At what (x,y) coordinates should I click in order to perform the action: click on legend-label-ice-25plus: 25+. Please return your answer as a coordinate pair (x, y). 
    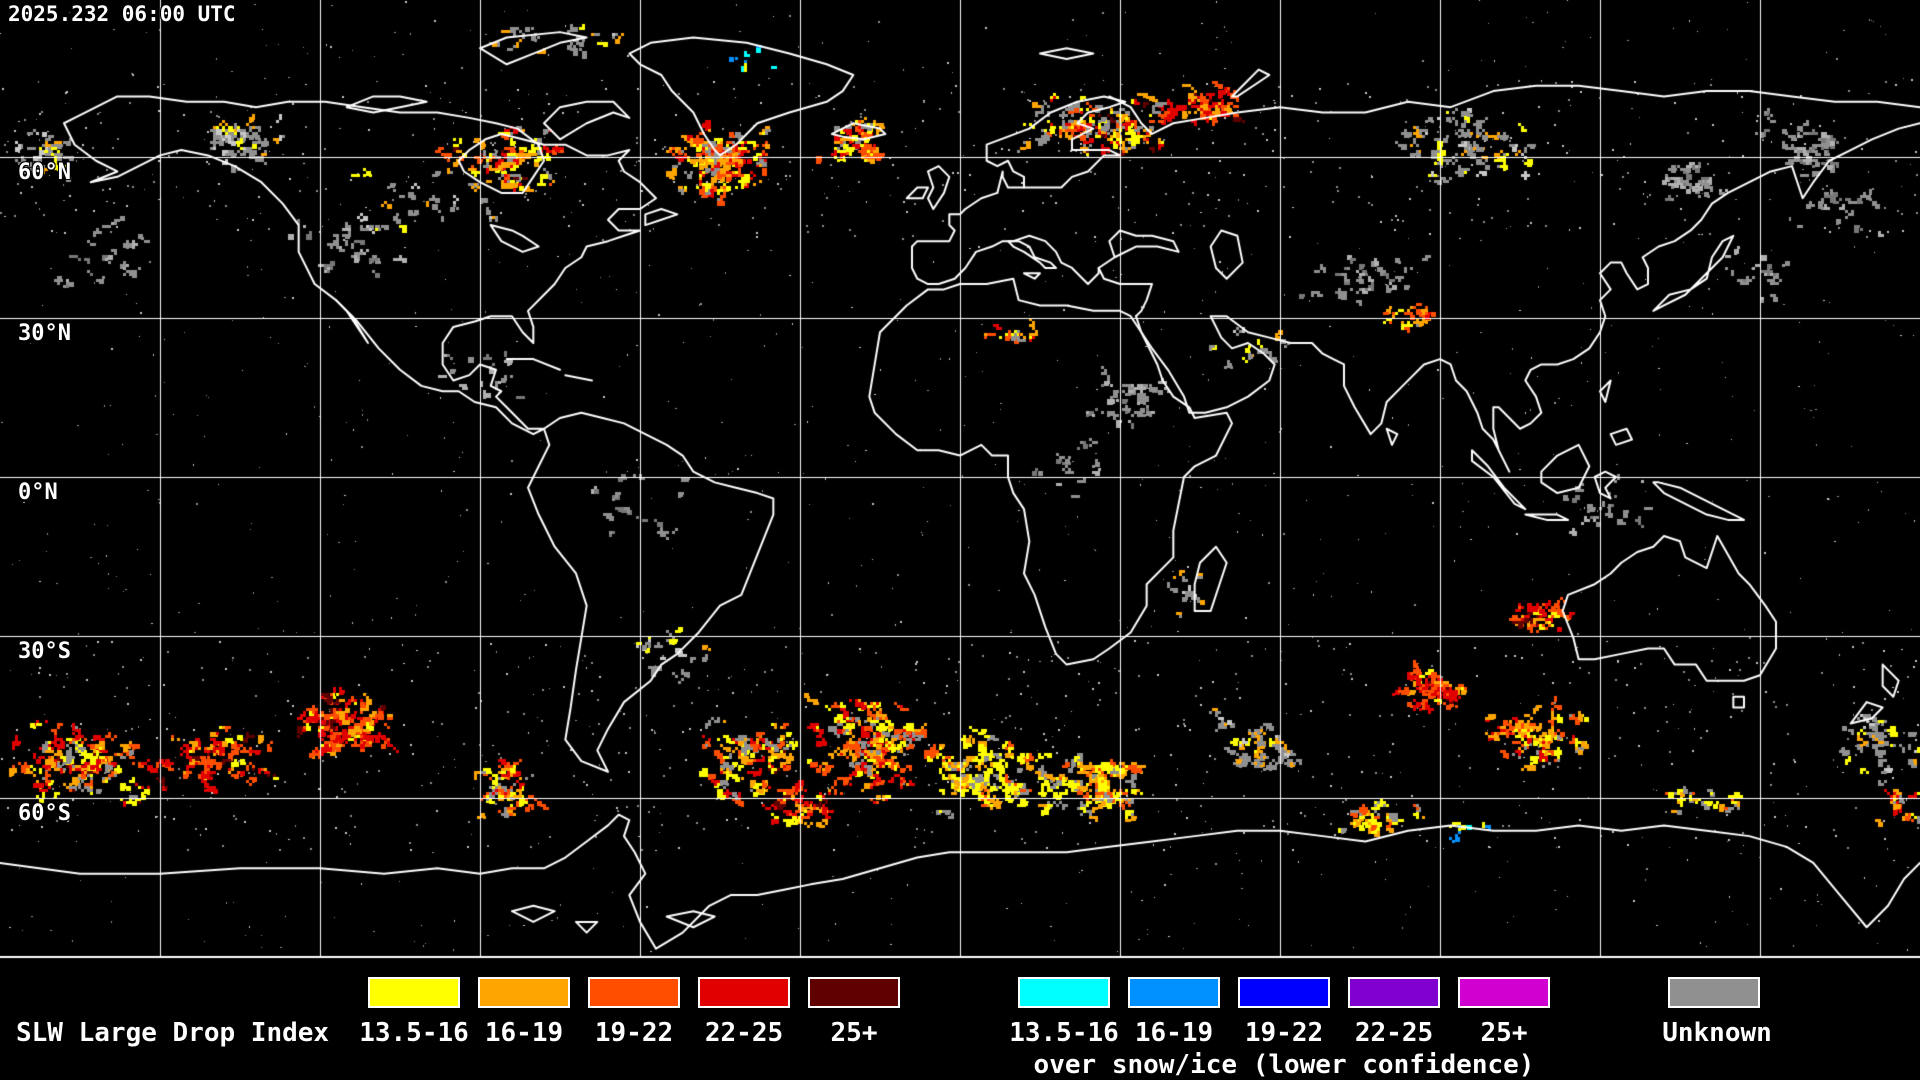
    Looking at the image, I should click on (1504, 1033).